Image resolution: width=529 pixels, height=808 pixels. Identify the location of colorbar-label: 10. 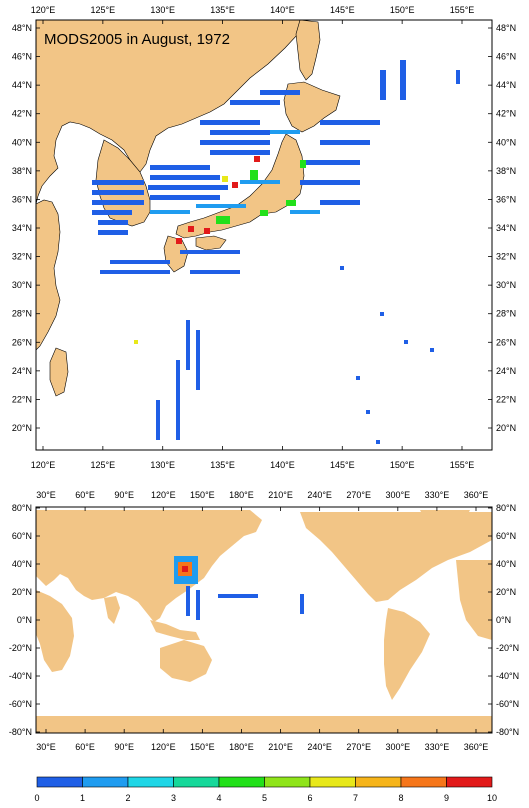
(492, 798).